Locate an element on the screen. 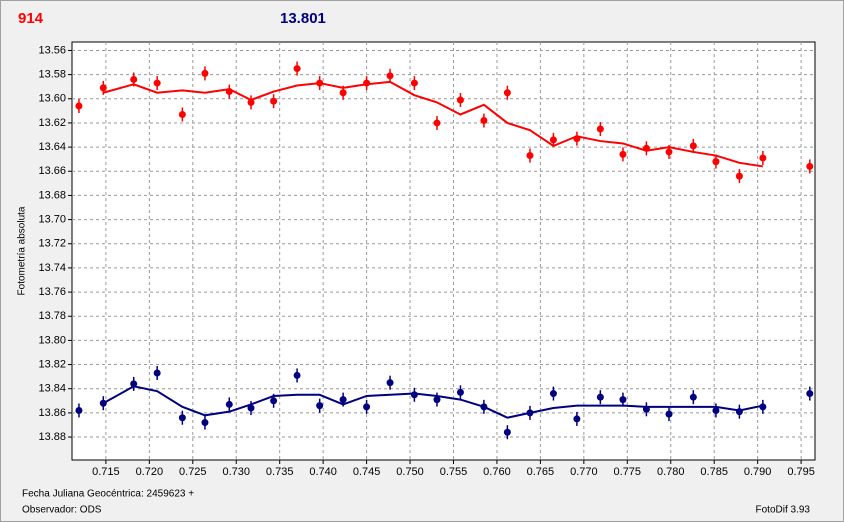 Image resolution: width=844 pixels, height=522 pixels. x-tick-label: 0.735 is located at coordinates (280, 472).